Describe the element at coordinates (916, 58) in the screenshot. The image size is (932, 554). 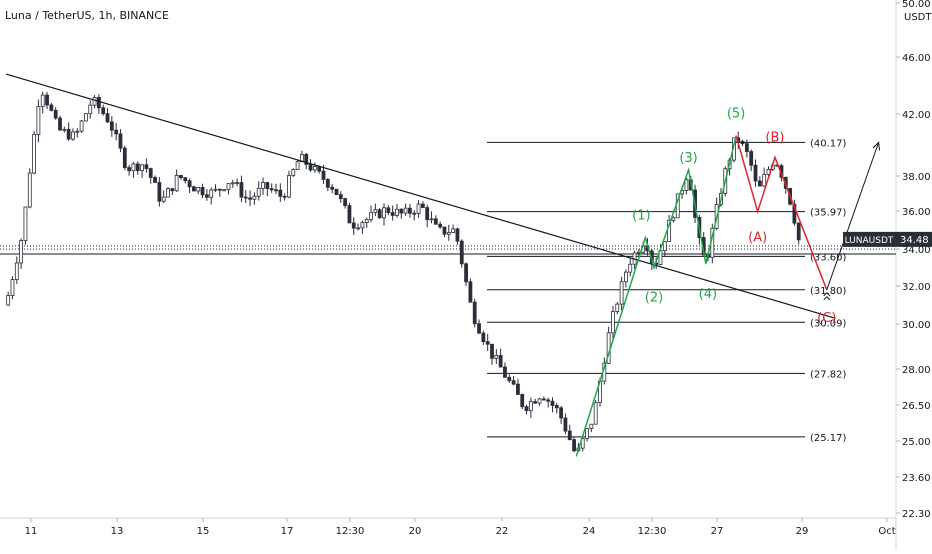
I see `price-tick-label: 46.00` at that location.